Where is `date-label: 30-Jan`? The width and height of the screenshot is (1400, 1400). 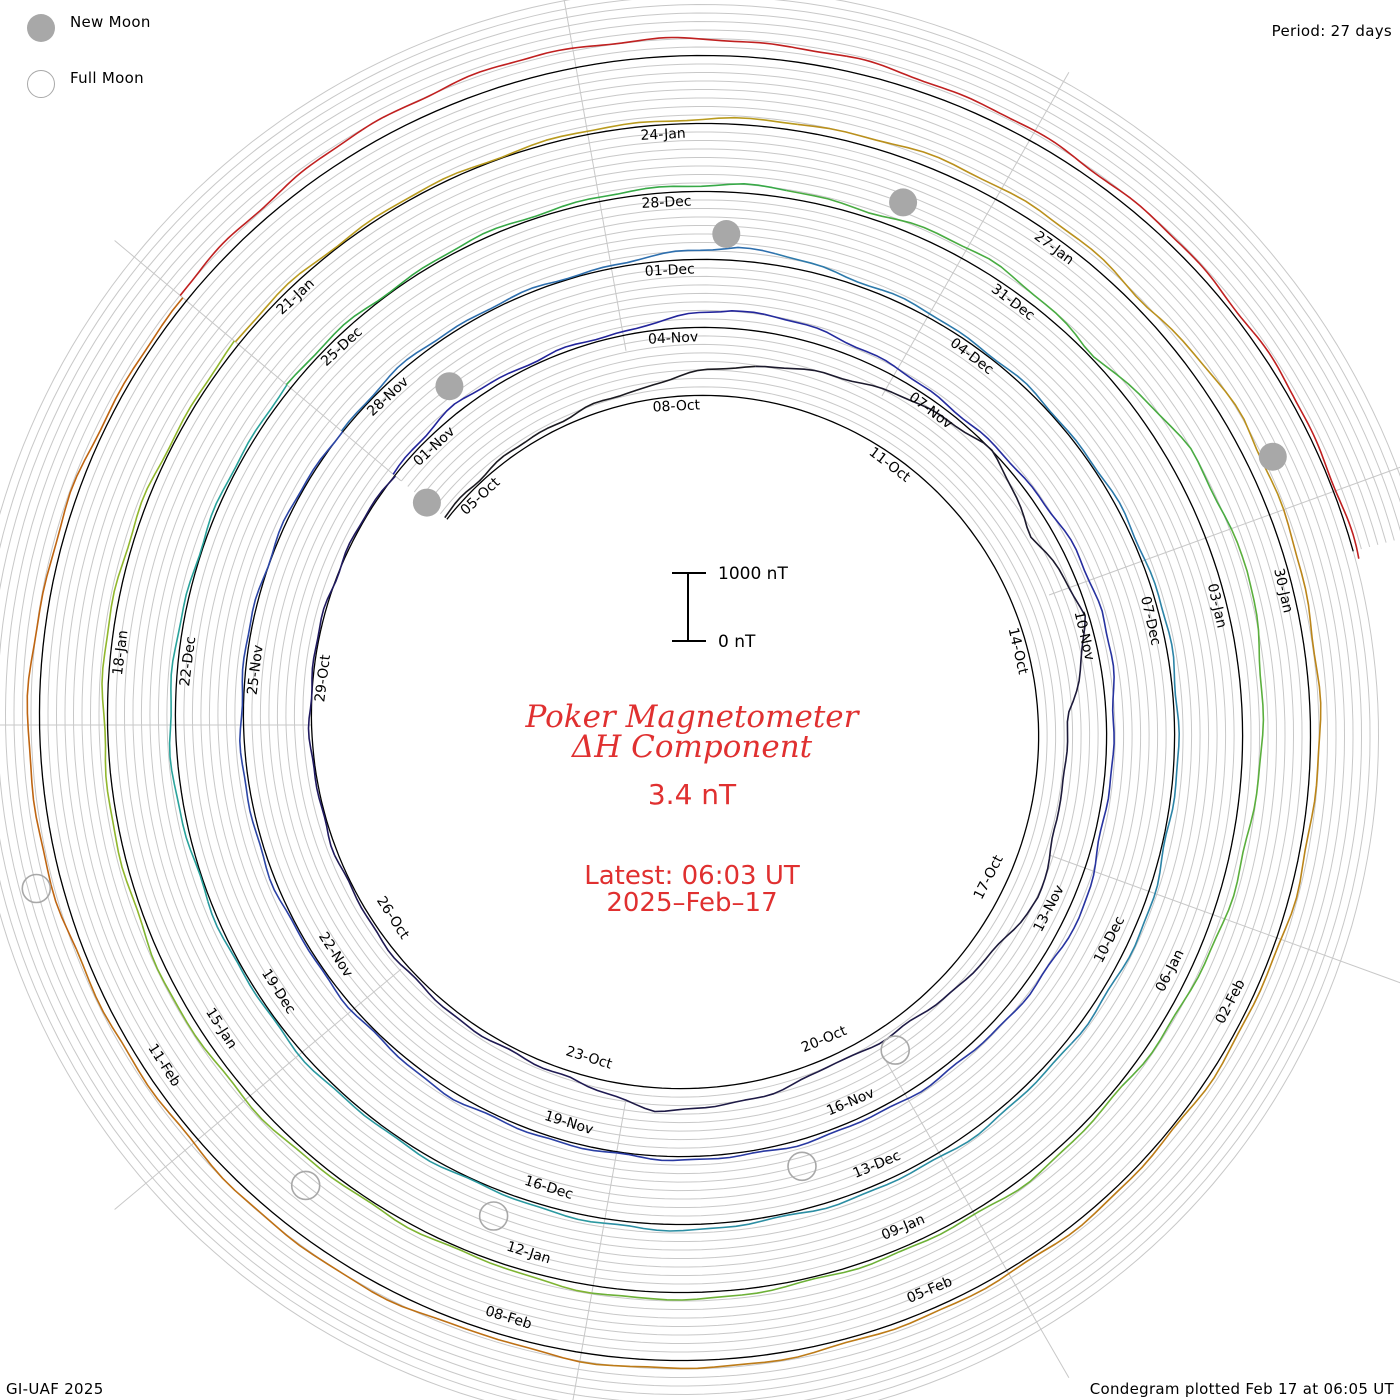 date-label: 30-Jan is located at coordinates (1283, 591).